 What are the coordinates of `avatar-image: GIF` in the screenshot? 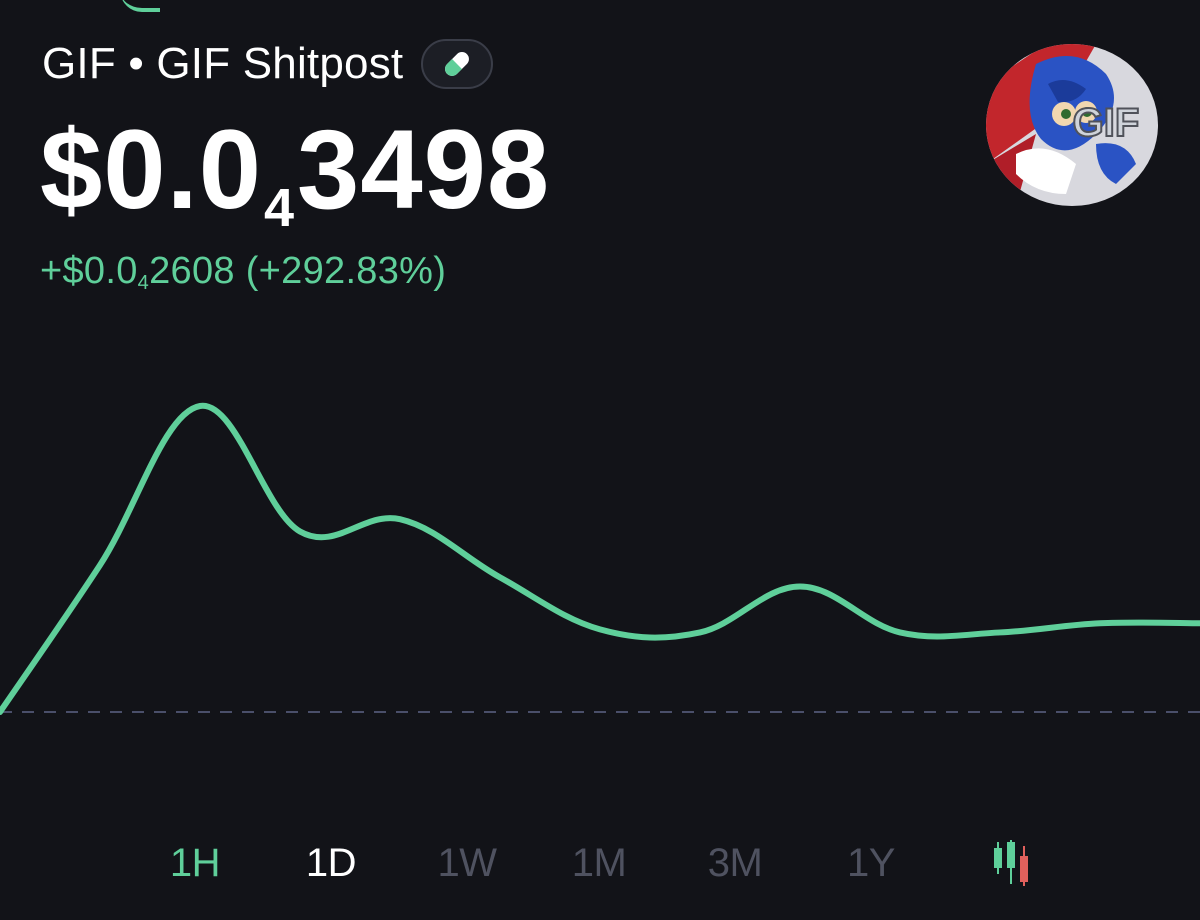 It's located at (1072, 125).